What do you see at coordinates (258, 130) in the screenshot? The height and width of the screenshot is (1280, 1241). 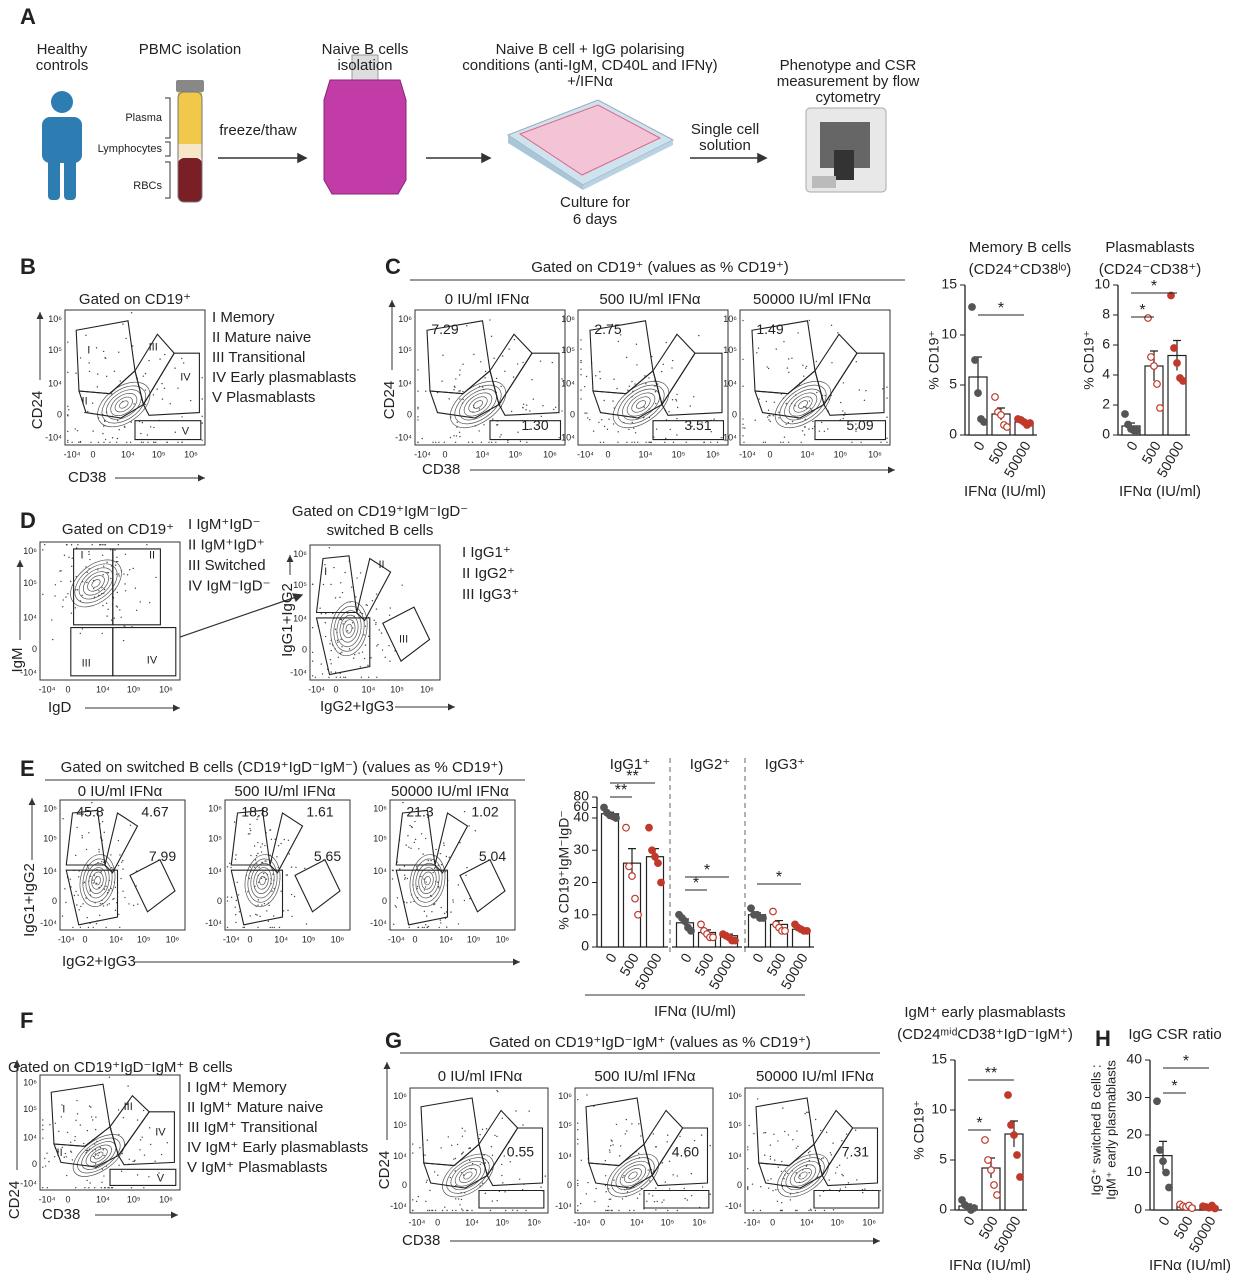 I see `arrow-label: freeze/thaw` at bounding box center [258, 130].